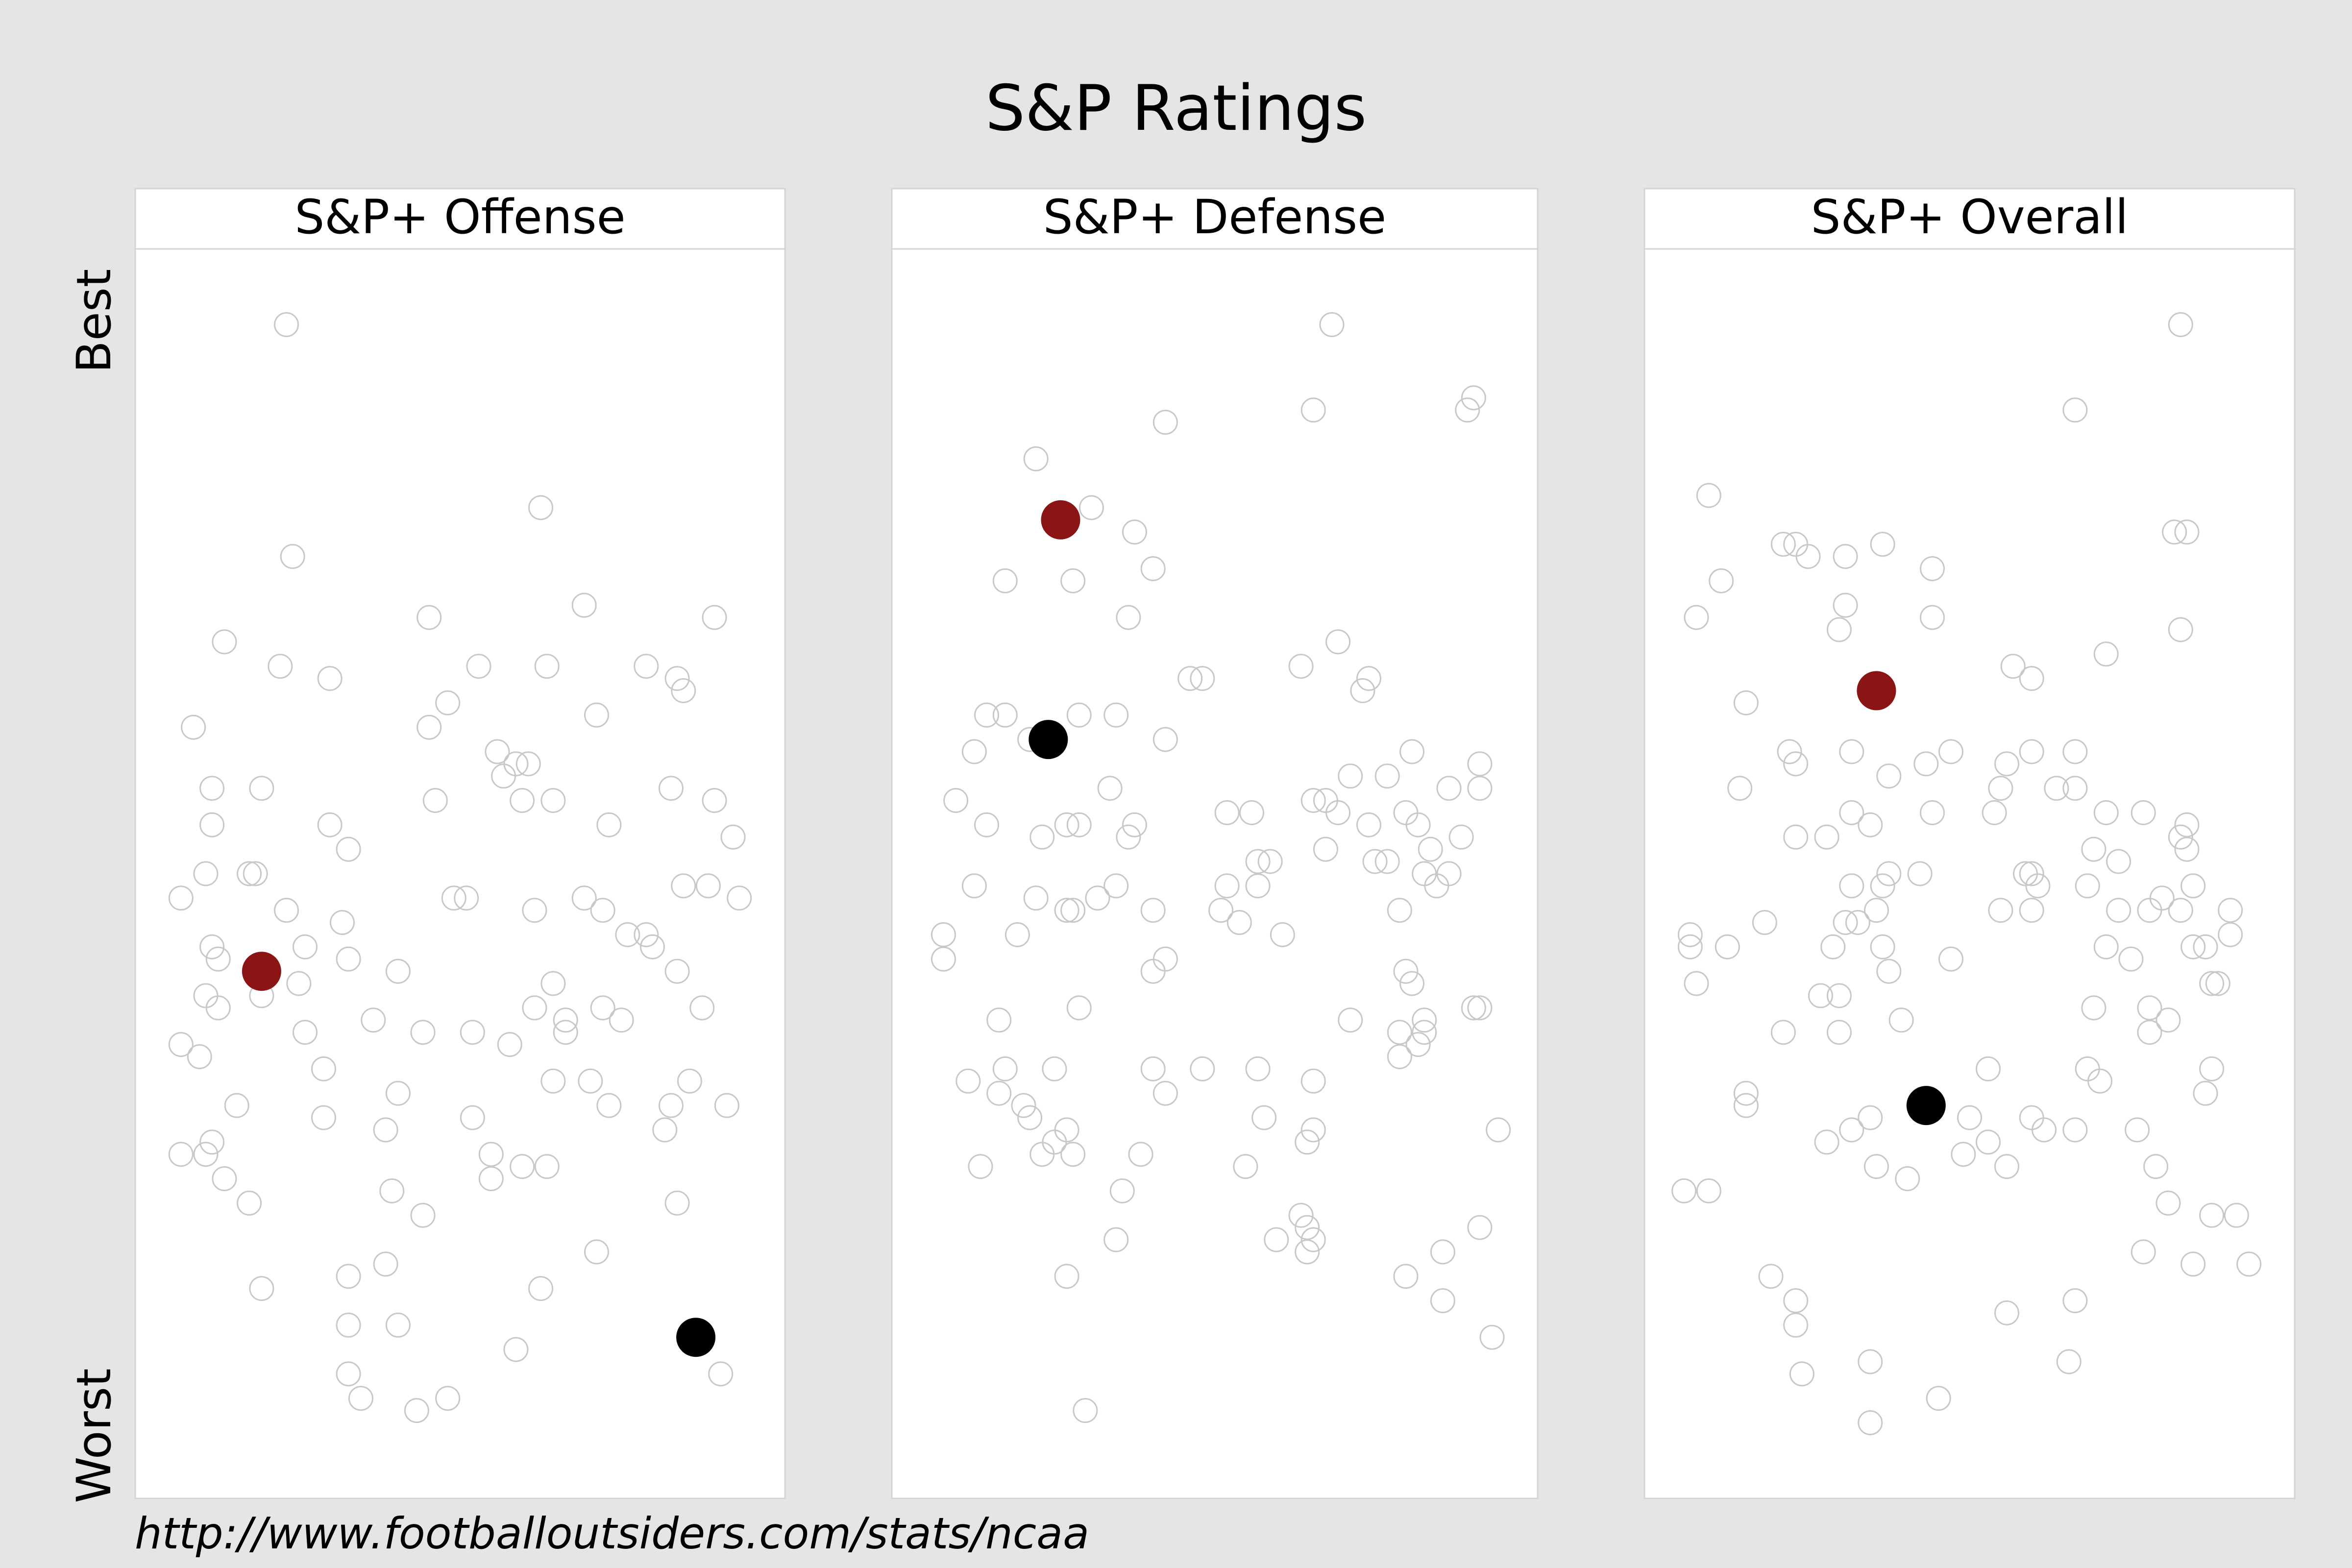 The height and width of the screenshot is (1568, 2352). I want to click on panel-strip, so click(460, 219).